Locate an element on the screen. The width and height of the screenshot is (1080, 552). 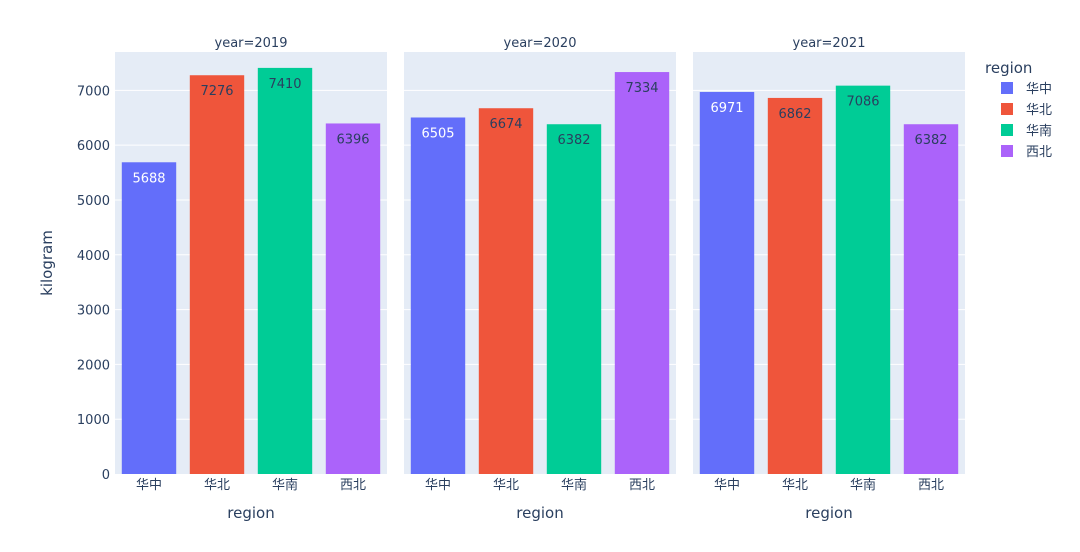
bar-value-label: 6396 is located at coordinates (352, 139).